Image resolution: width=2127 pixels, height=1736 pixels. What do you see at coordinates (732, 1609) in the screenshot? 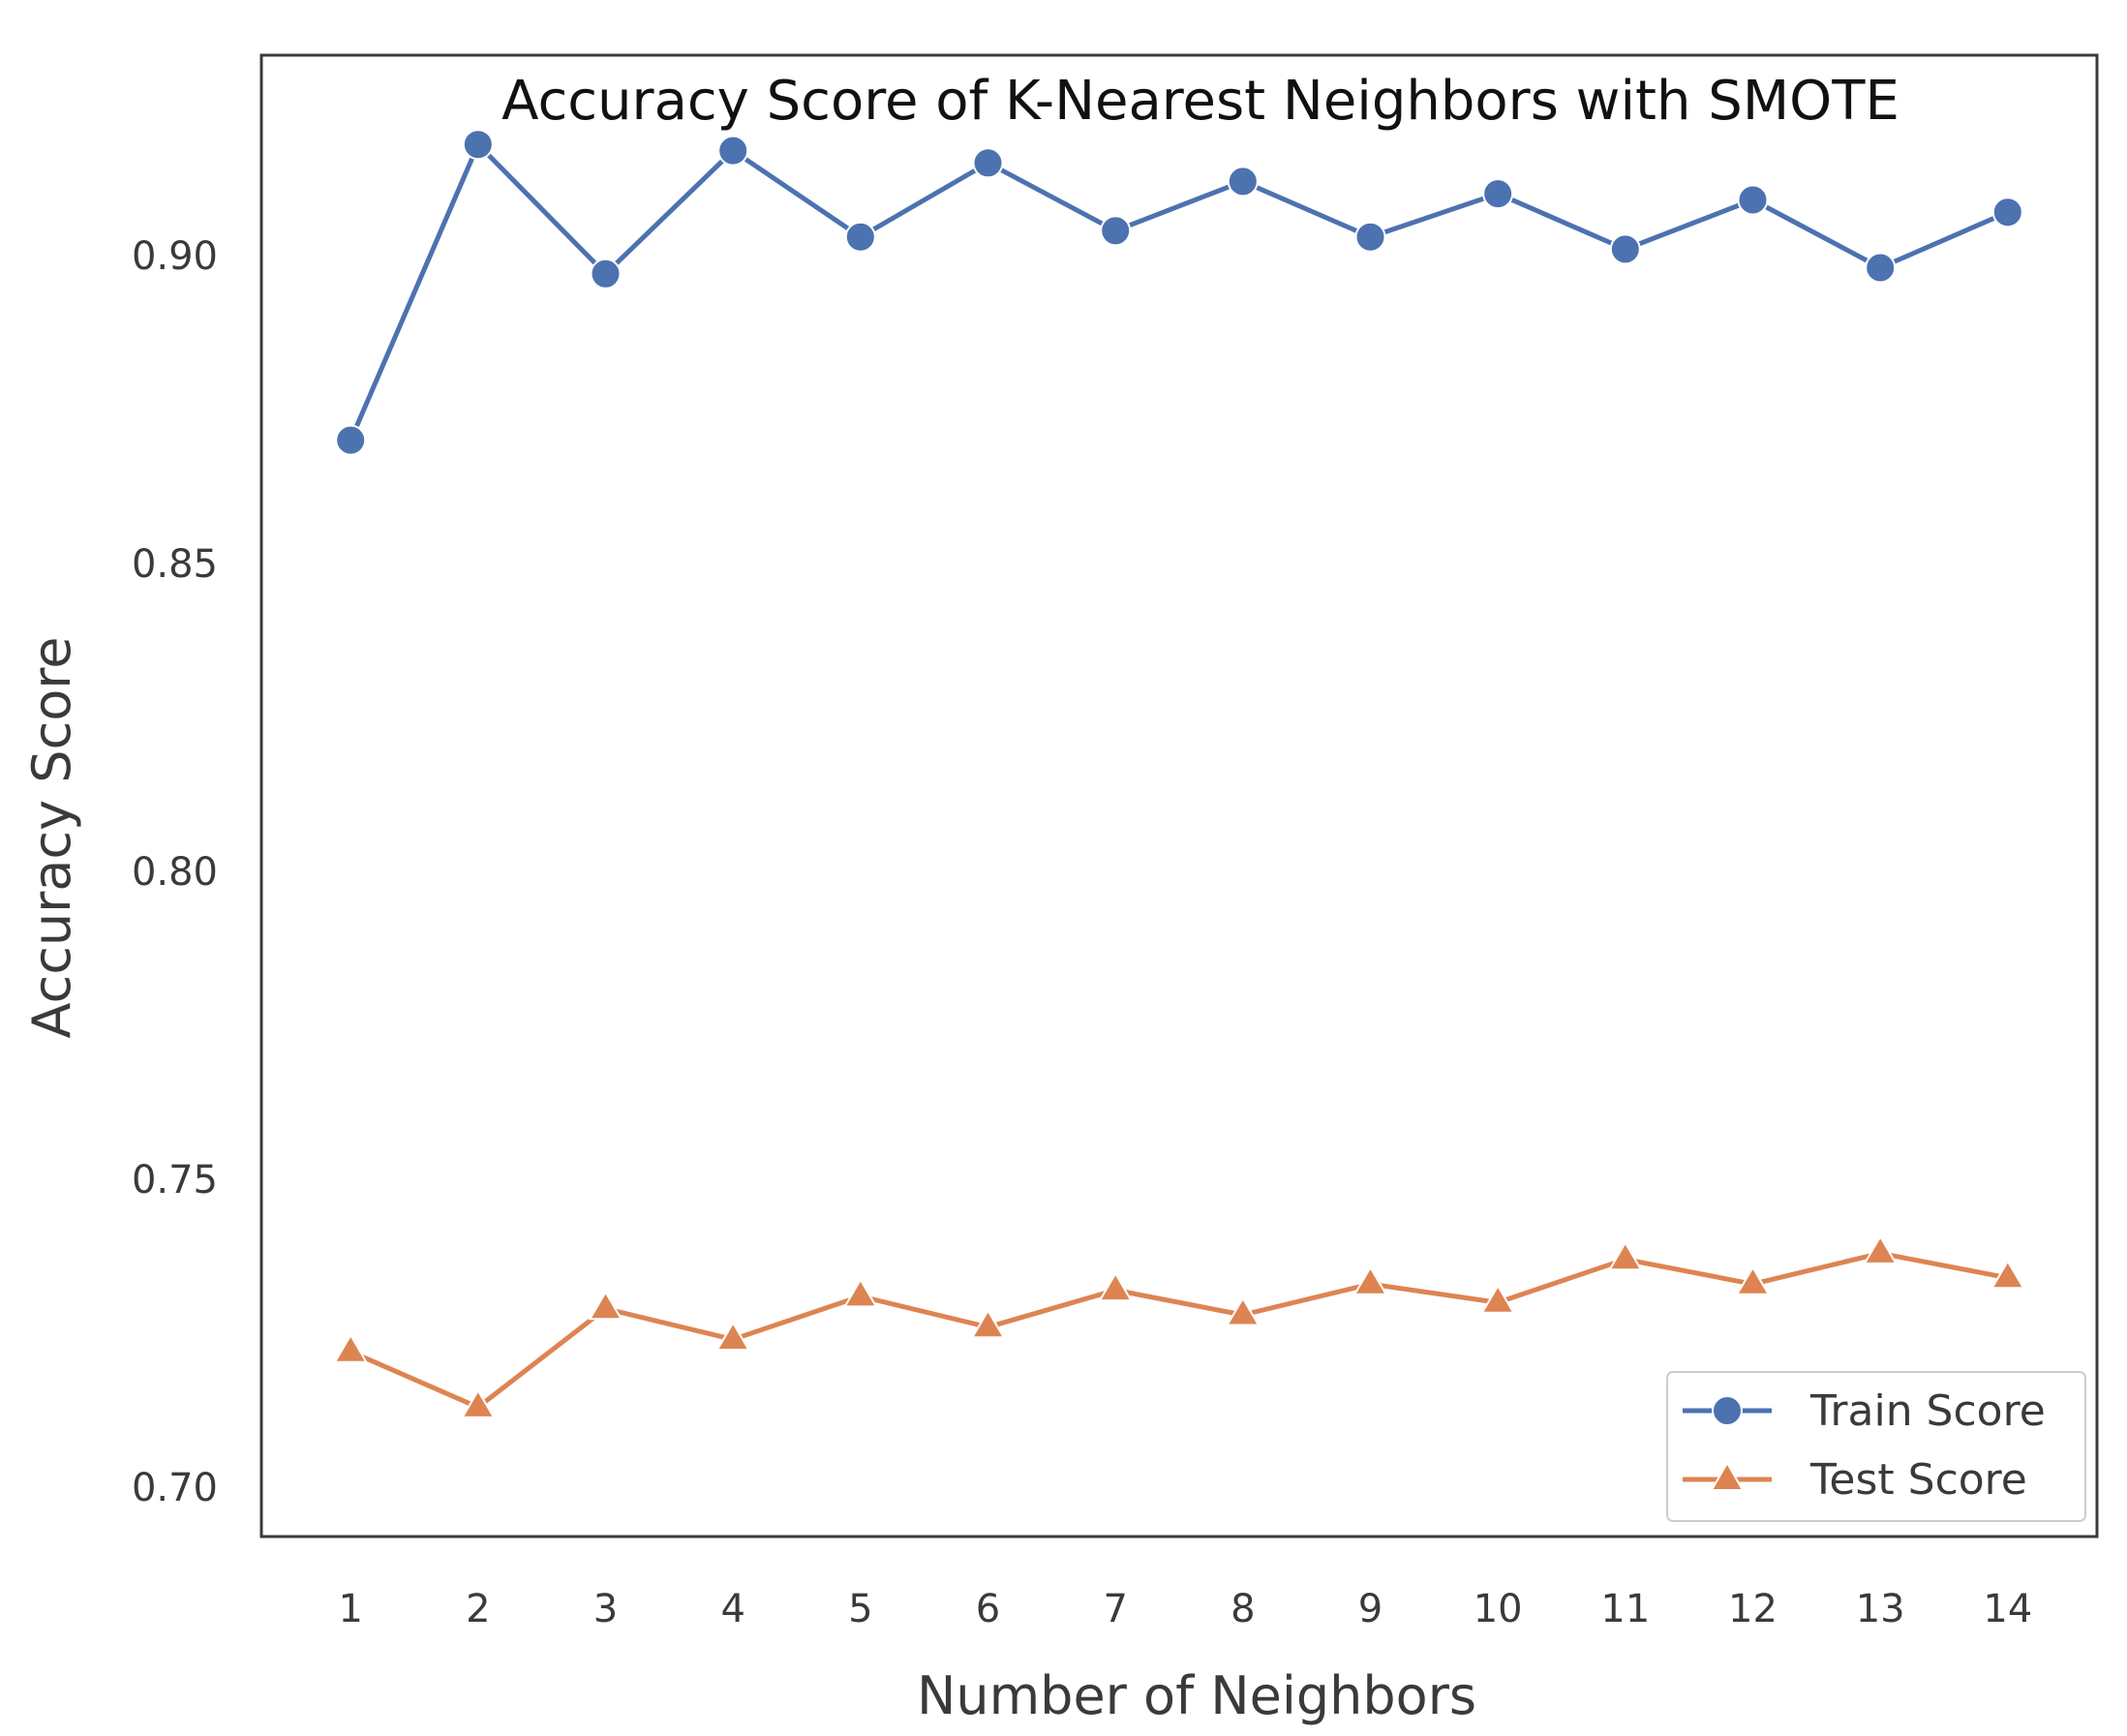
I see `x-tick-label: 4` at bounding box center [732, 1609].